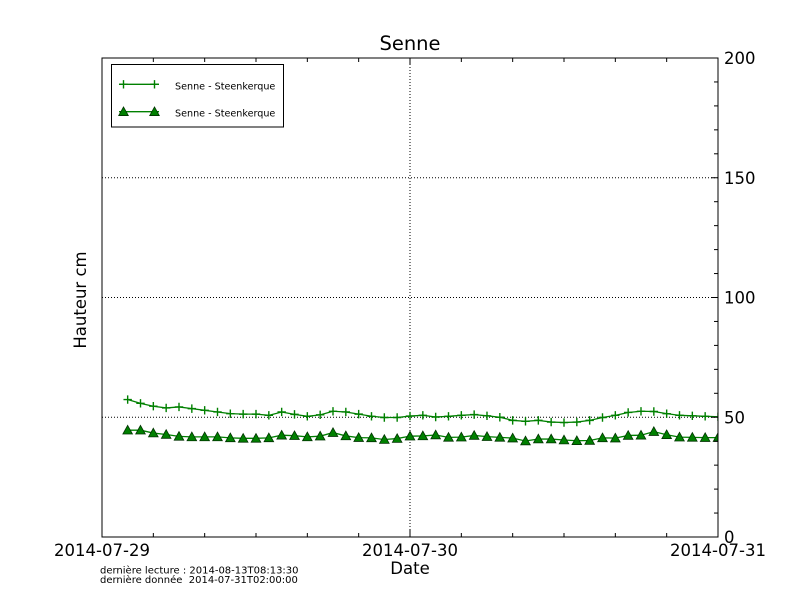 The width and height of the screenshot is (800, 600). Describe the element at coordinates (199, 571) in the screenshot. I see `footer-derniere-lecture: dernière lecture : 2014-08-13T08:13:30` at that location.